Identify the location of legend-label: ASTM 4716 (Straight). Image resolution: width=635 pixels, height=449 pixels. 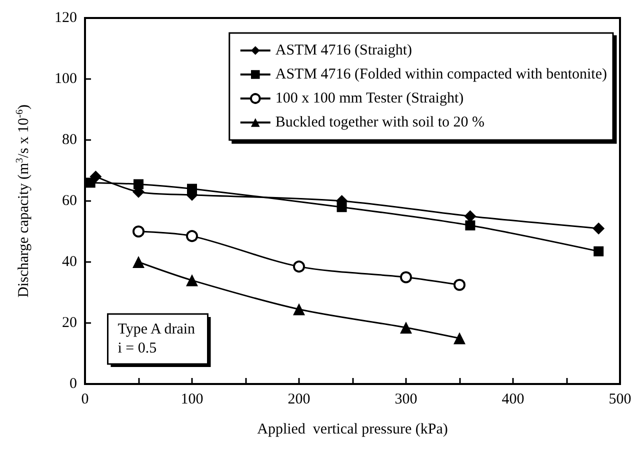
(343, 50).